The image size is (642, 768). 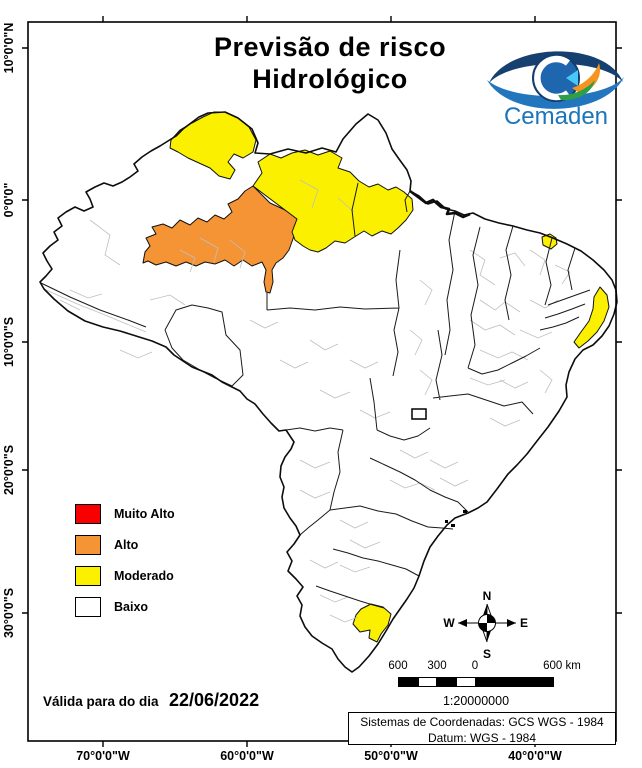 I want to click on lat-label-10s: 10°0'0"S, so click(x=9, y=342).